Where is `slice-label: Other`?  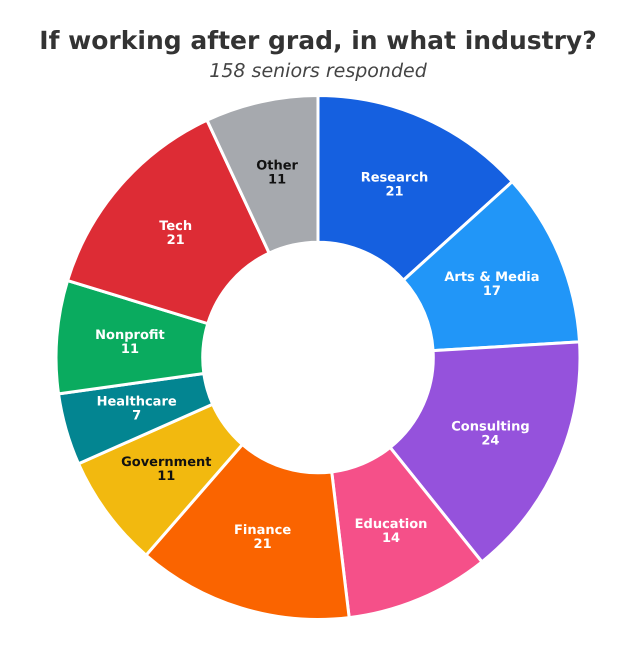
slice-label: Other is located at coordinates (277, 166).